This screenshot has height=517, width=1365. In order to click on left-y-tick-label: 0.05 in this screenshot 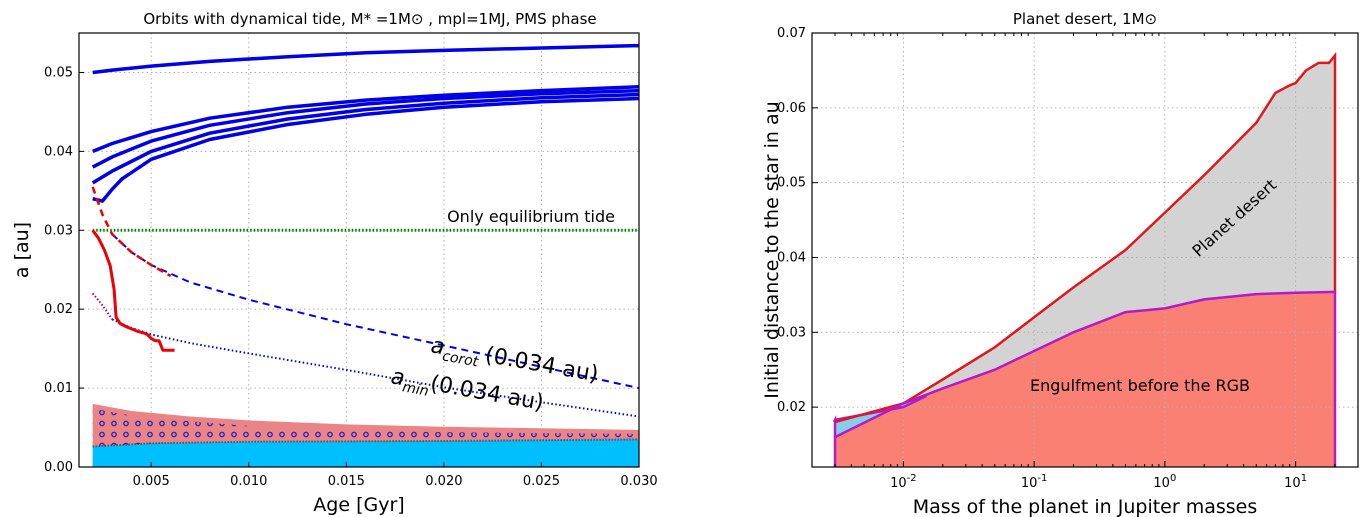, I will do `click(58, 72)`.